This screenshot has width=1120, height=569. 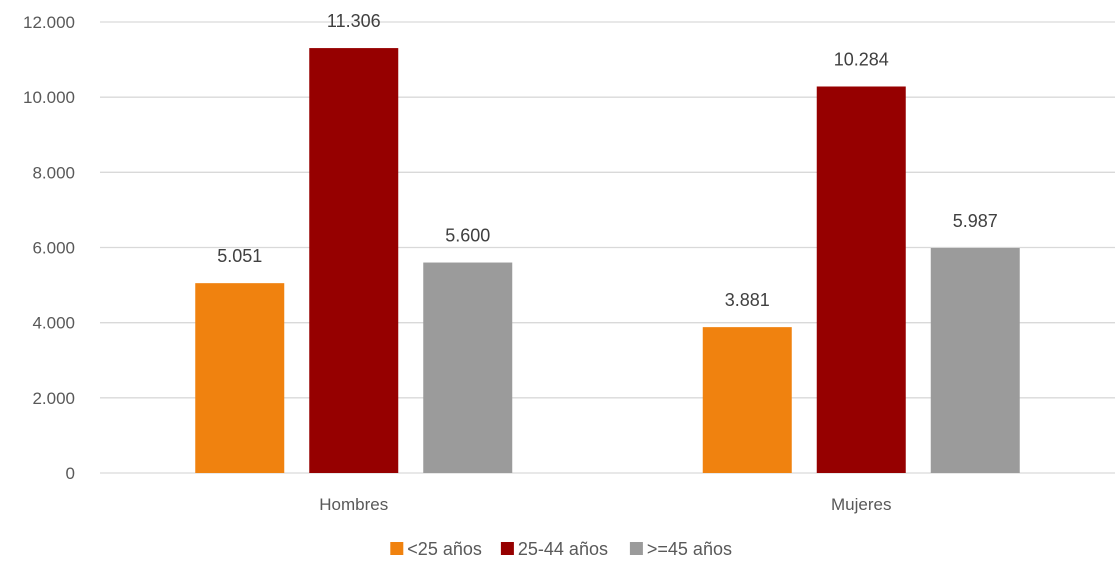 What do you see at coordinates (70, 473) in the screenshot?
I see `y-tick-label: 0` at bounding box center [70, 473].